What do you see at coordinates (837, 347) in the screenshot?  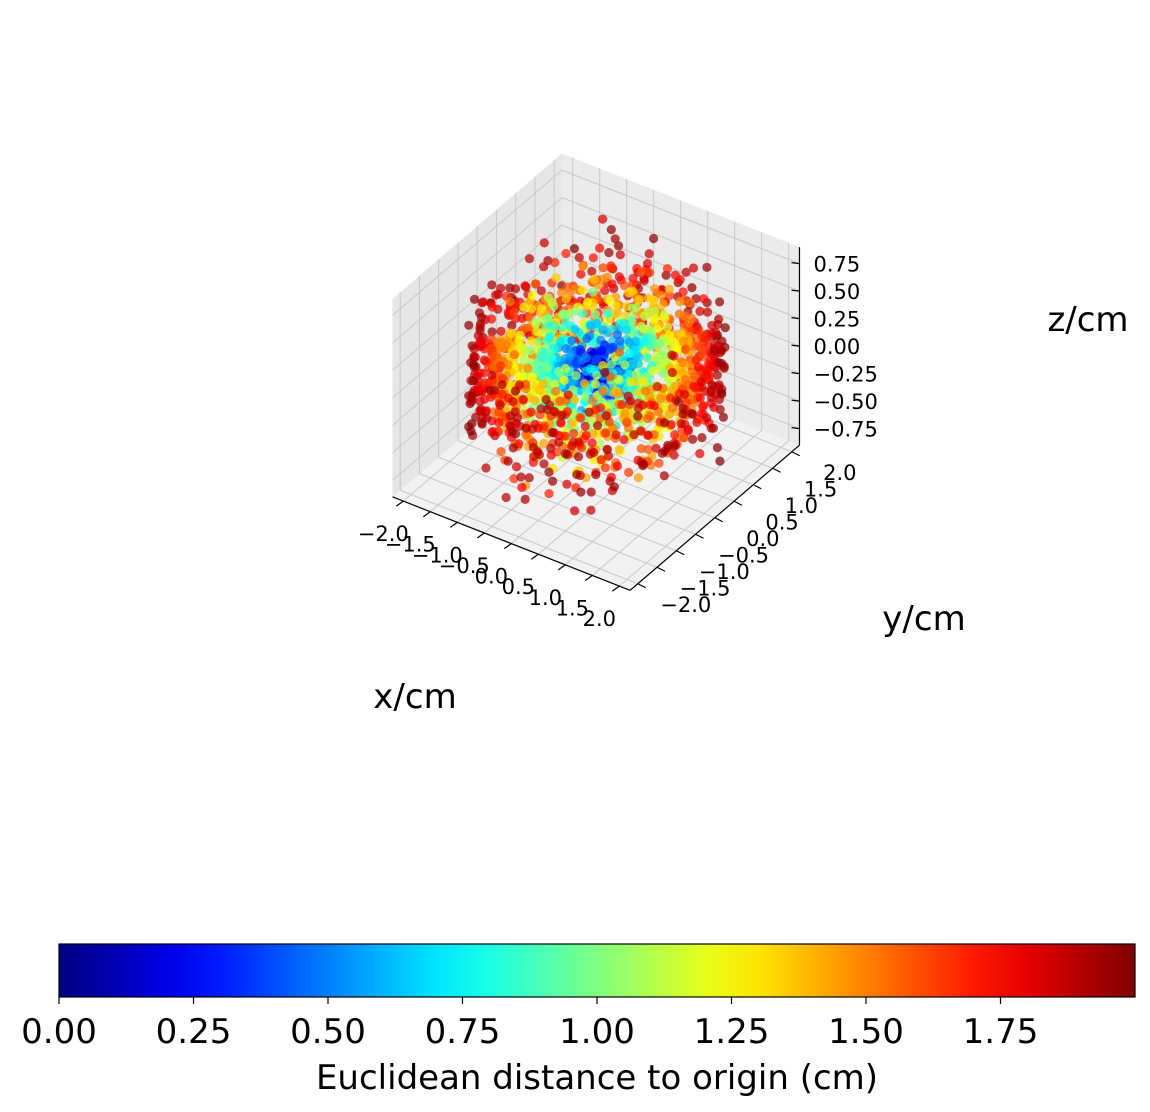 I see `z-tick-label: 0.00` at bounding box center [837, 347].